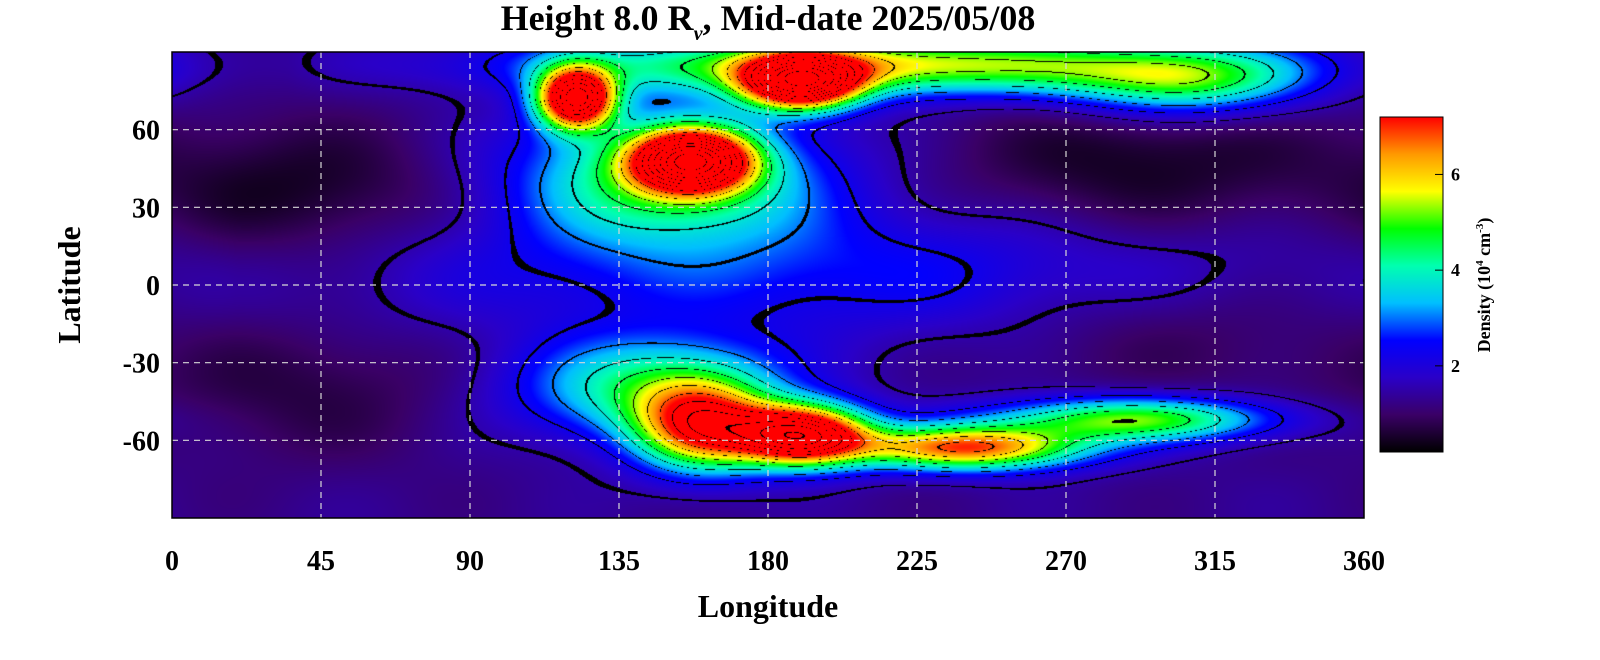  Describe the element at coordinates (146, 131) in the screenshot. I see `y-tick-label: 60` at that location.